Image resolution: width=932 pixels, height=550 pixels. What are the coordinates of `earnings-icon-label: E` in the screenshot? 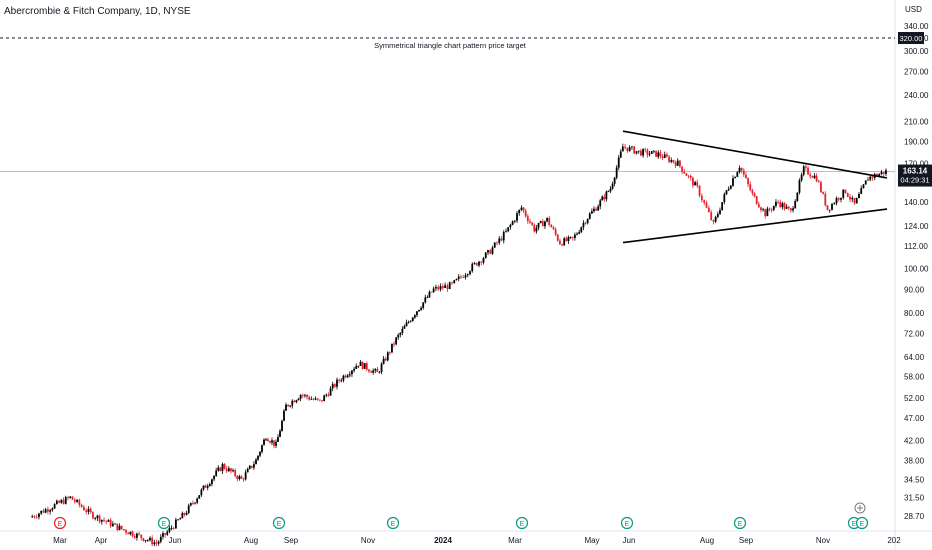 It's located at (854, 524).